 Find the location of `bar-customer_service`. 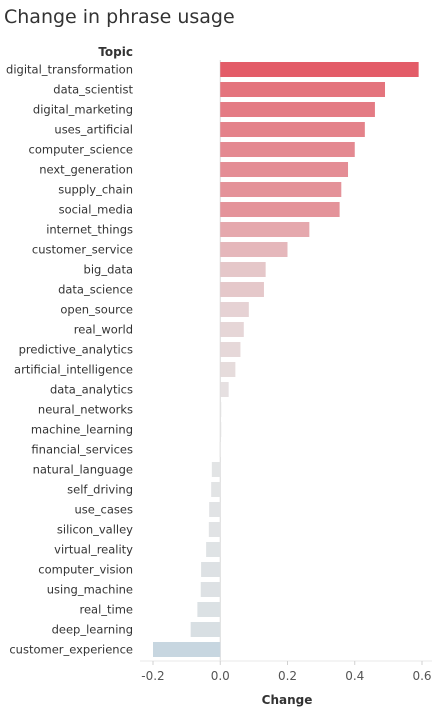

bar-customer_service is located at coordinates (254, 249).